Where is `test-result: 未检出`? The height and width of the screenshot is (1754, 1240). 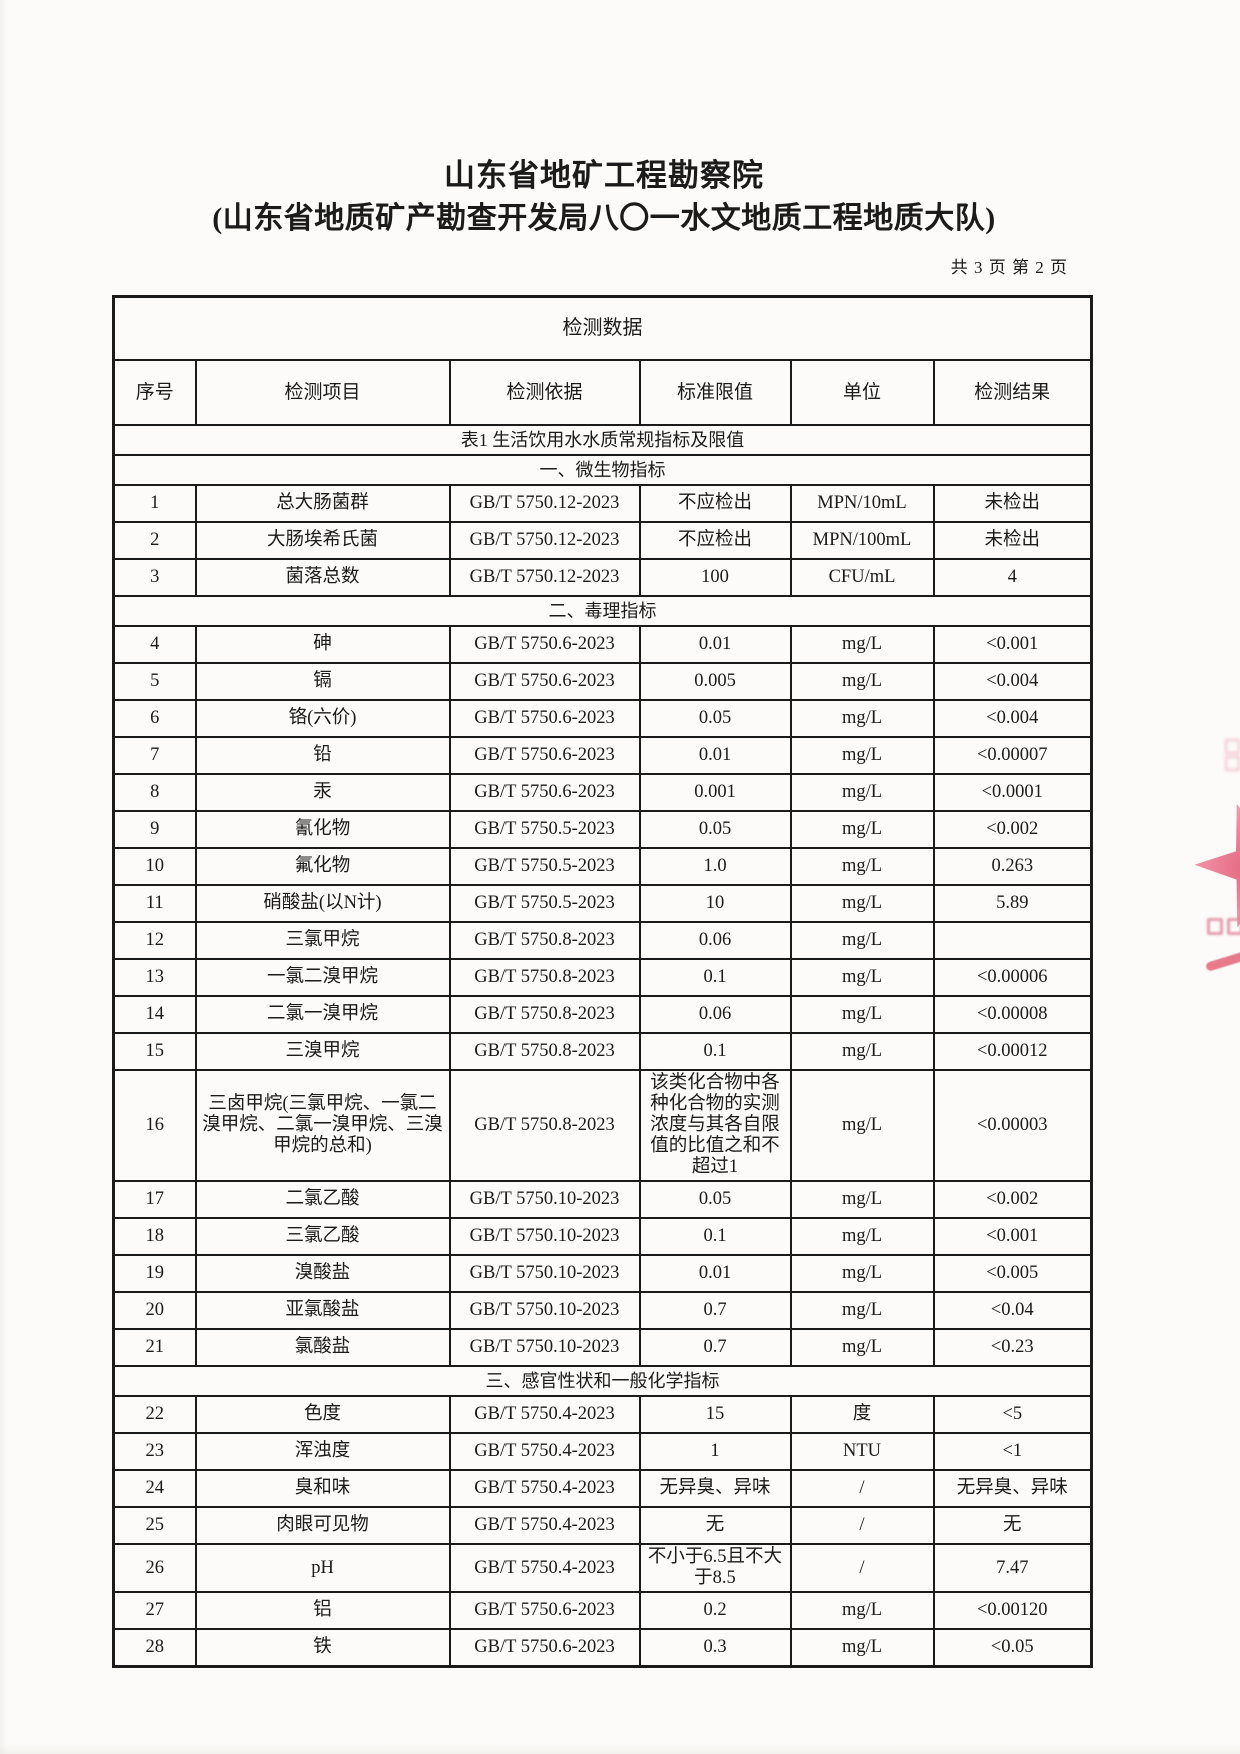
test-result: 未检出 is located at coordinates (1012, 503).